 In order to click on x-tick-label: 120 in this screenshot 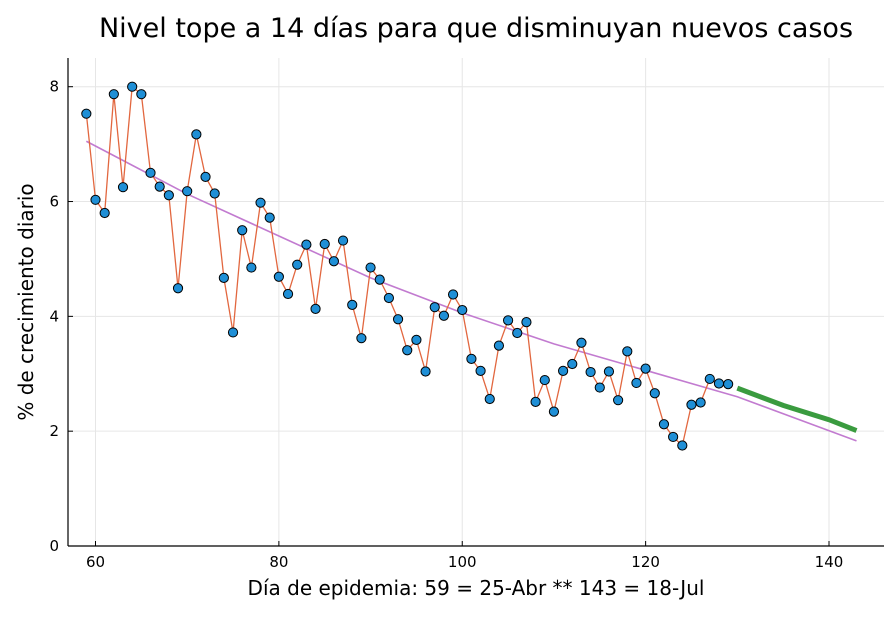, I will do `click(645, 562)`.